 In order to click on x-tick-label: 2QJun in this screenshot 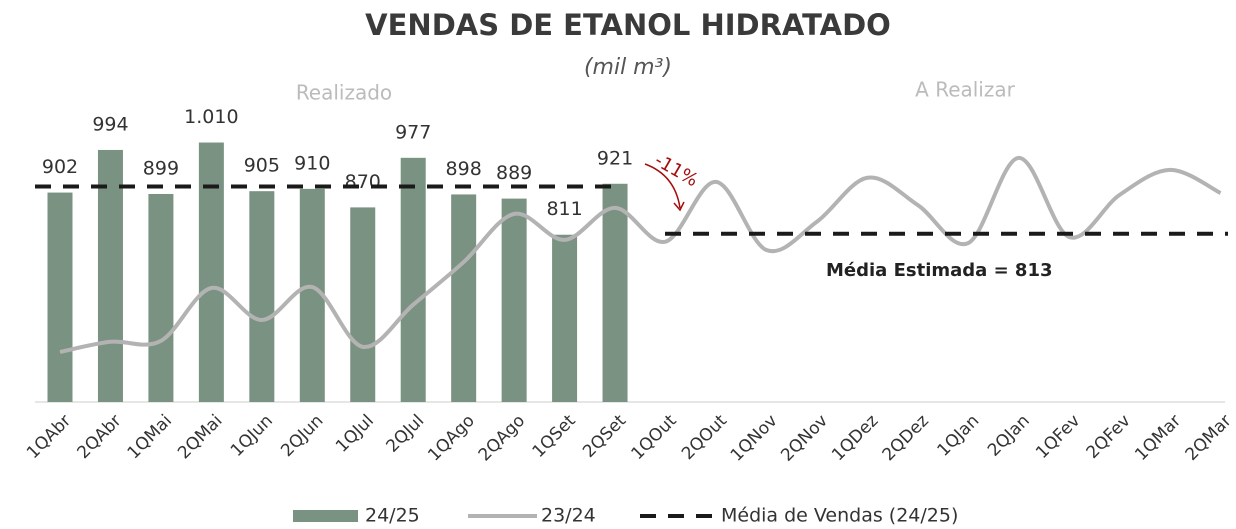, I will do `click(302, 436)`.